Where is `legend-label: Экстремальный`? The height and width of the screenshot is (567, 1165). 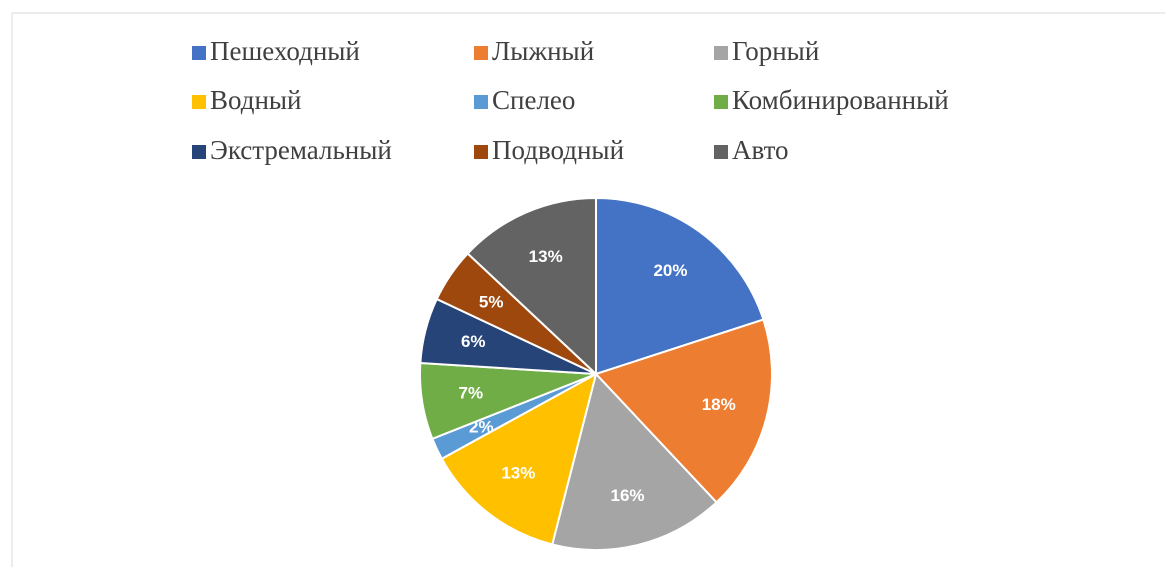
legend-label: Экстремальный is located at coordinates (301, 150).